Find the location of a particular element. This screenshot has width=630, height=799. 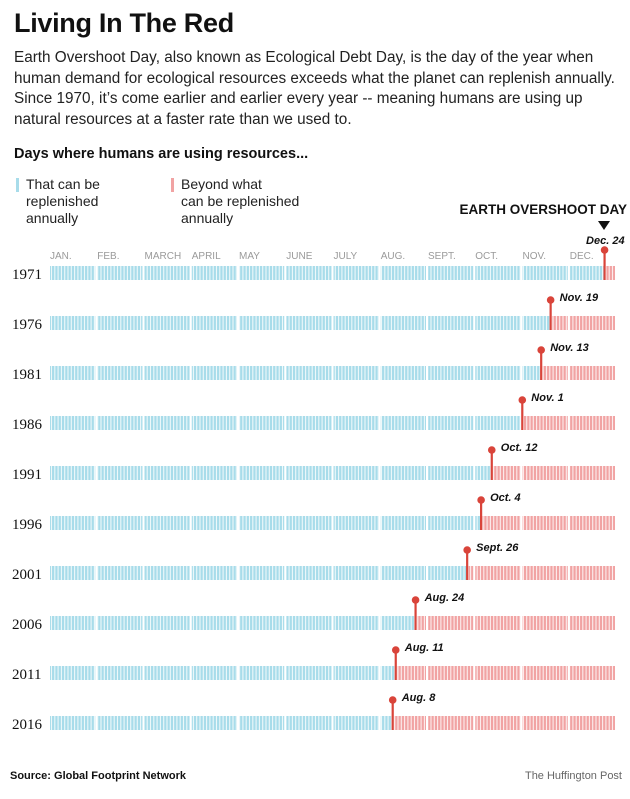

month-label: APRIL is located at coordinates (206, 256).